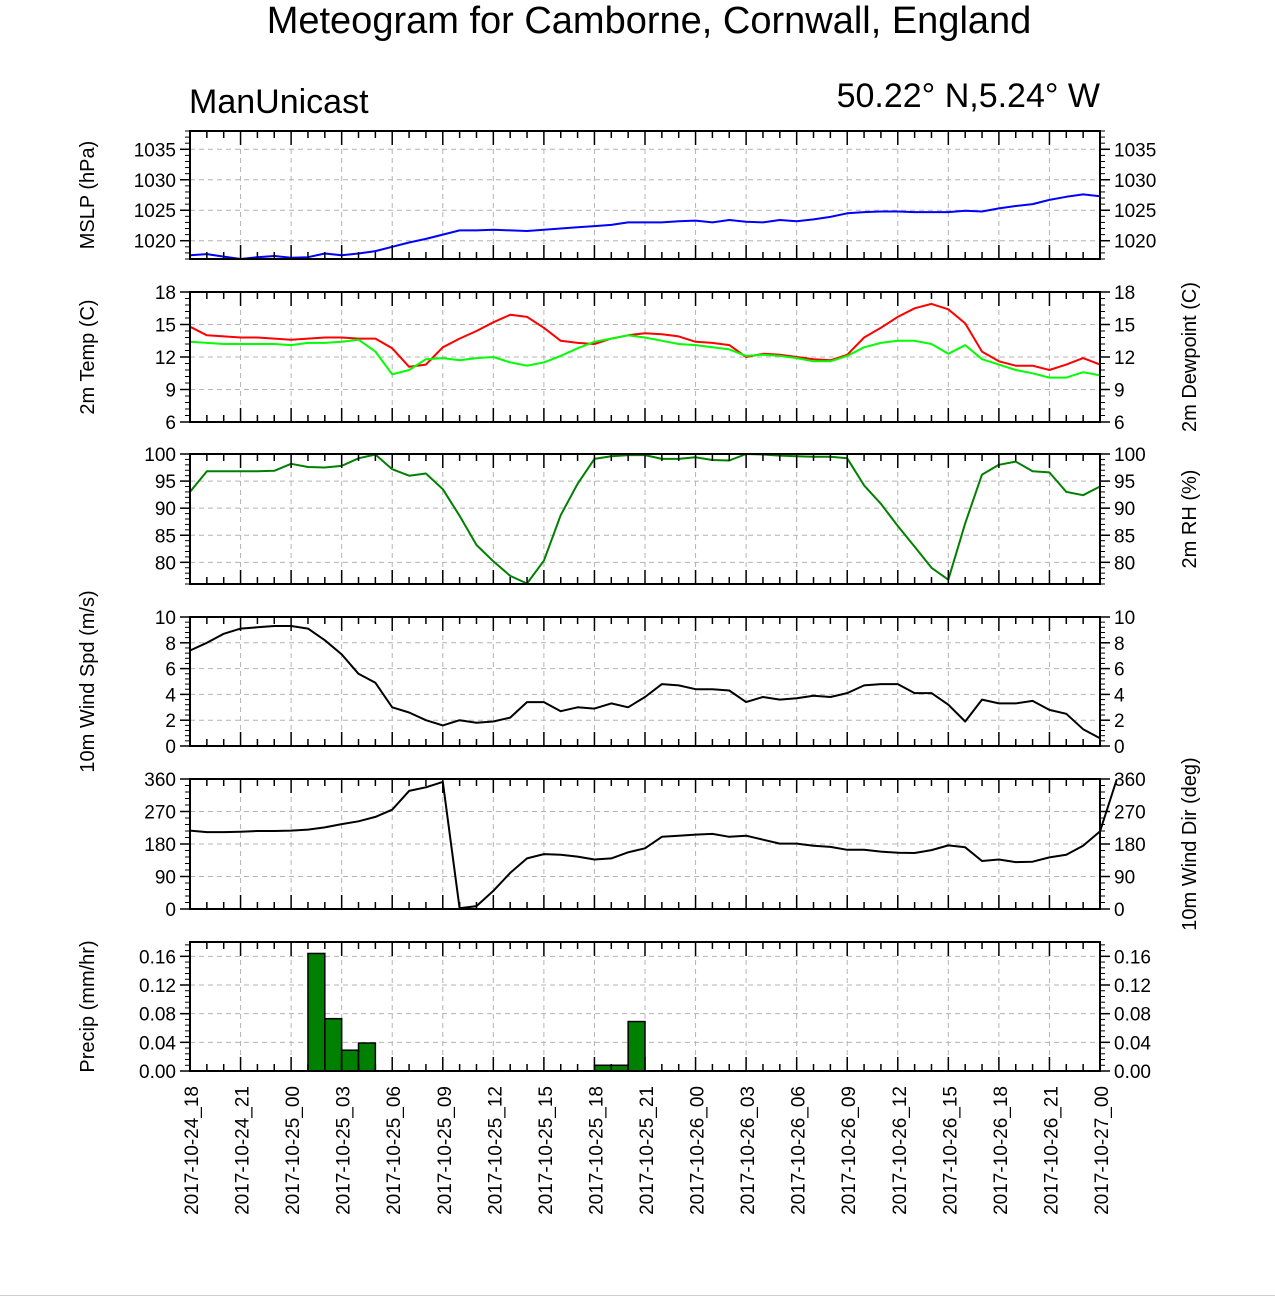 The height and width of the screenshot is (1304, 1275). I want to click on y-tick-label-right: 85, so click(1124, 536).